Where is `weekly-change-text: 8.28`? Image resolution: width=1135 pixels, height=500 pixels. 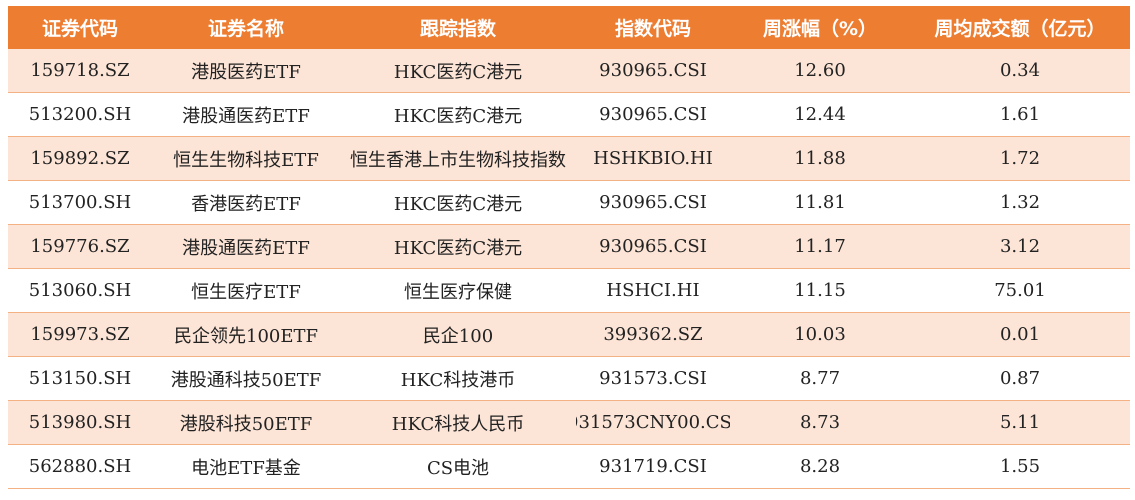
weekly-change-text: 8.28 is located at coordinates (820, 466).